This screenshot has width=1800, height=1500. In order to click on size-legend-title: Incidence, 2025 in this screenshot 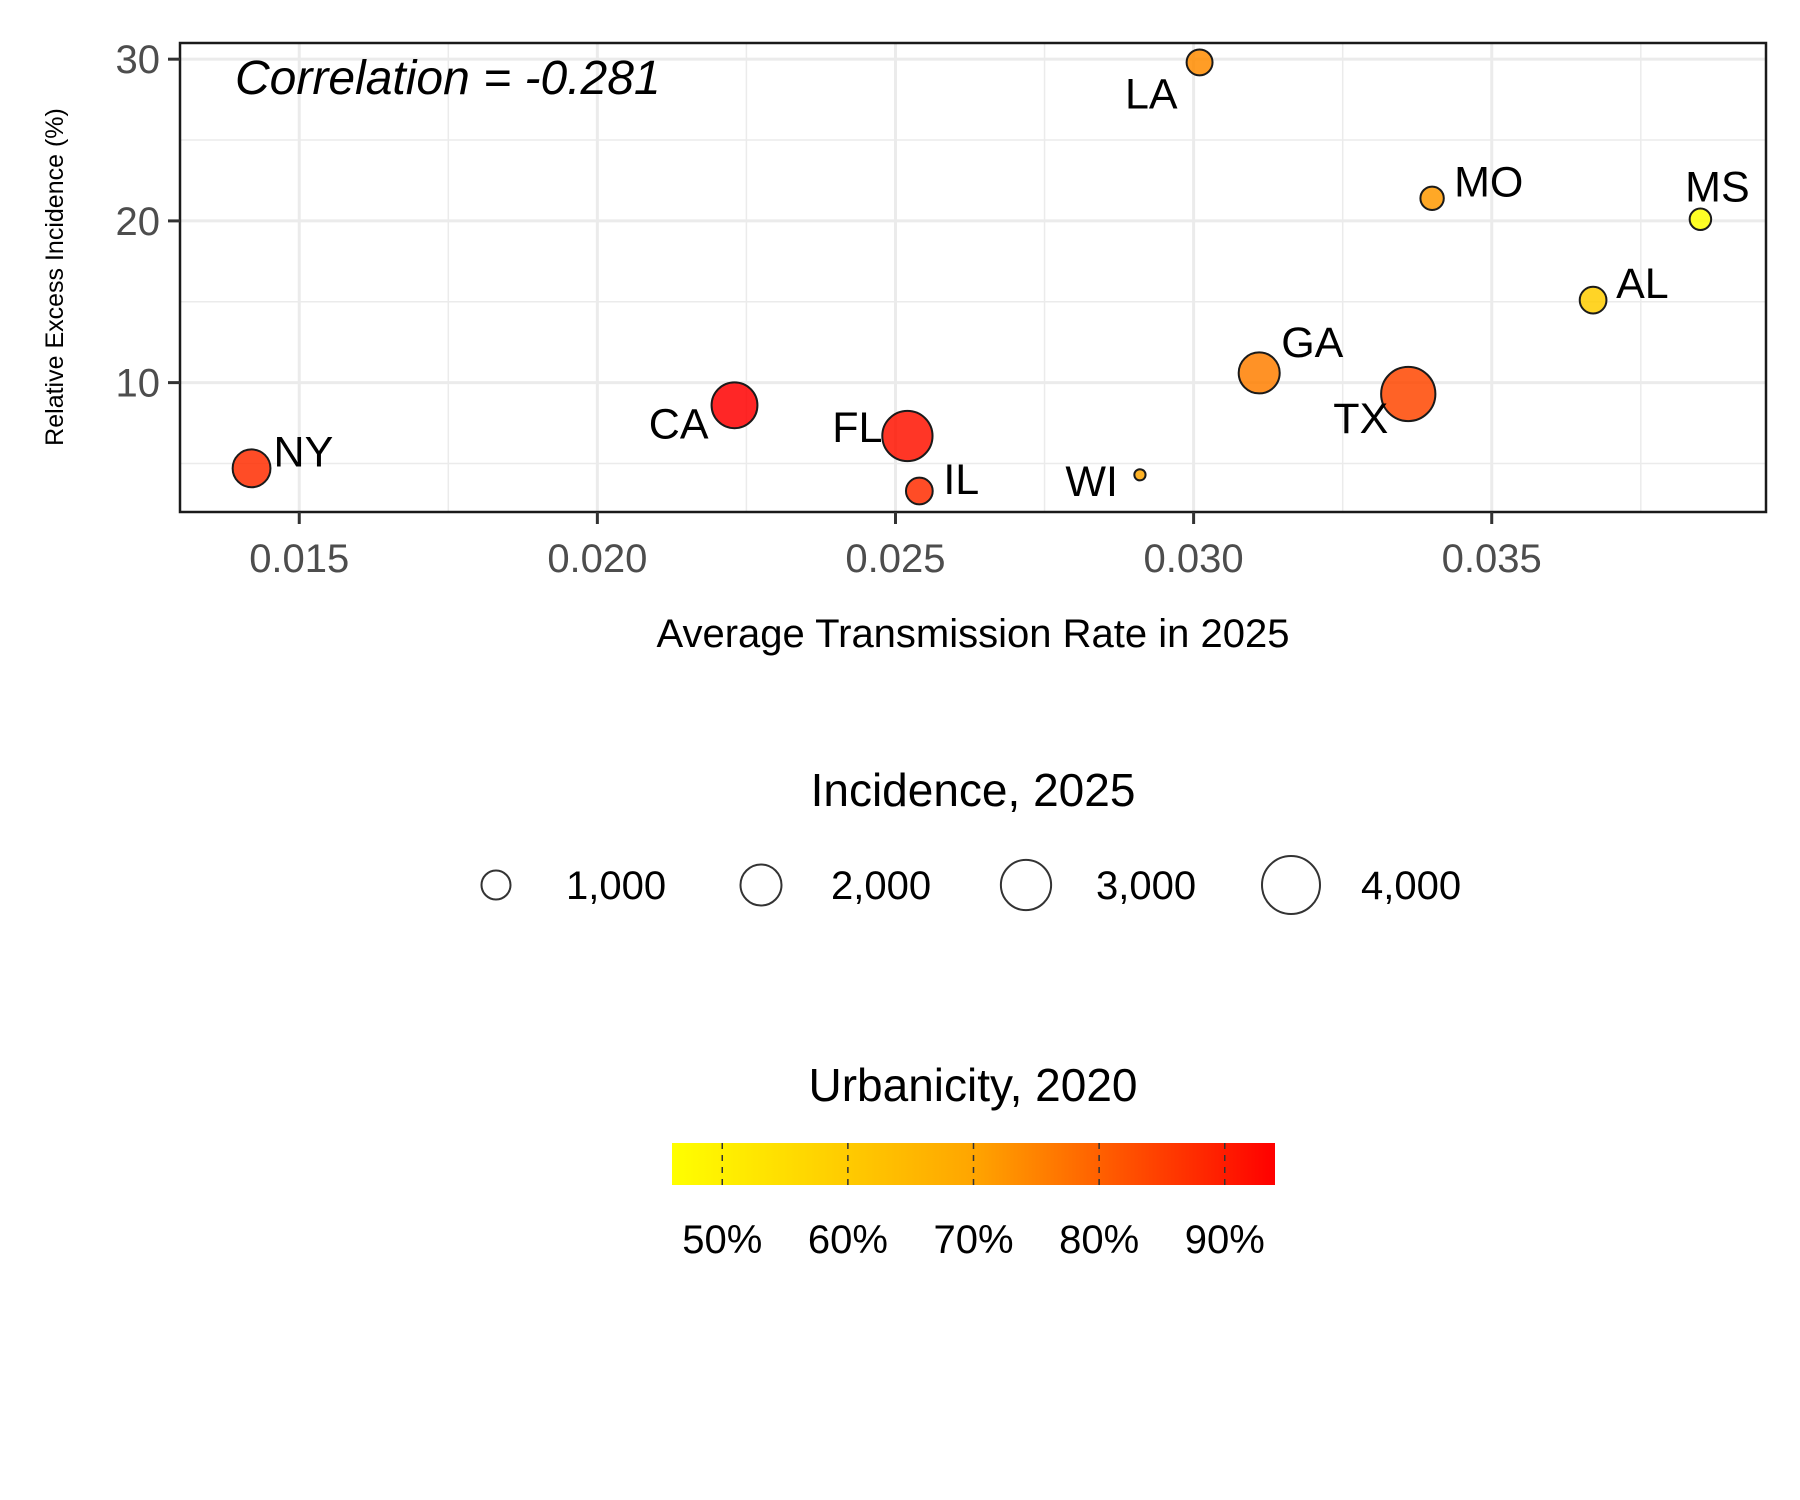, I will do `click(973, 790)`.